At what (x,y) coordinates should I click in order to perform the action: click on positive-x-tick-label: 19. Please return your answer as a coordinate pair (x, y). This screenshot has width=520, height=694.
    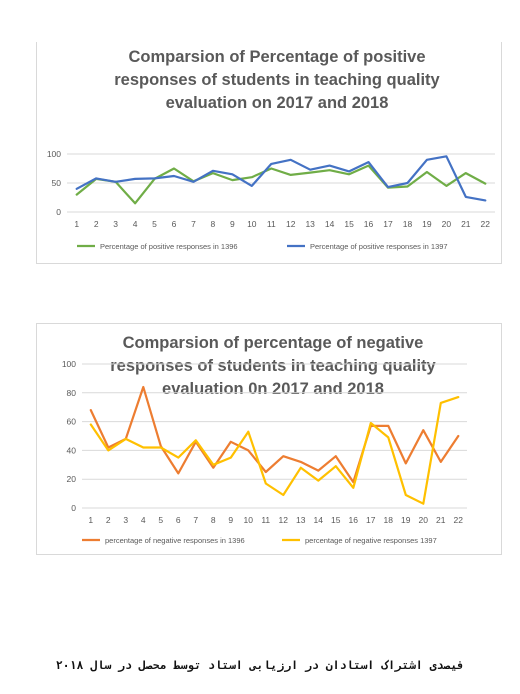
    Looking at the image, I should click on (427, 224).